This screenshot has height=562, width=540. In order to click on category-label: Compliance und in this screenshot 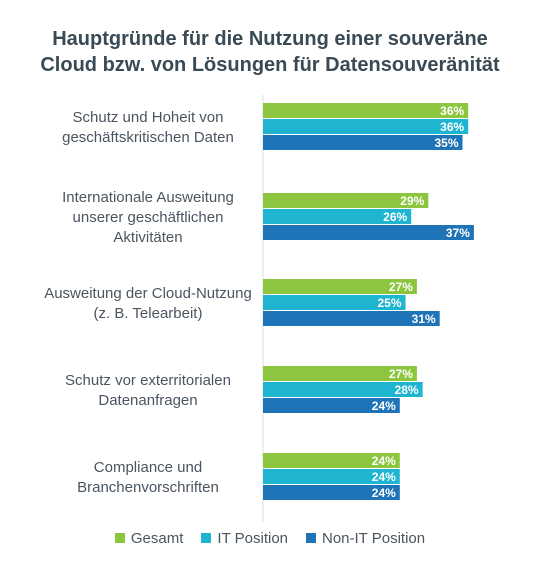, I will do `click(148, 467)`.